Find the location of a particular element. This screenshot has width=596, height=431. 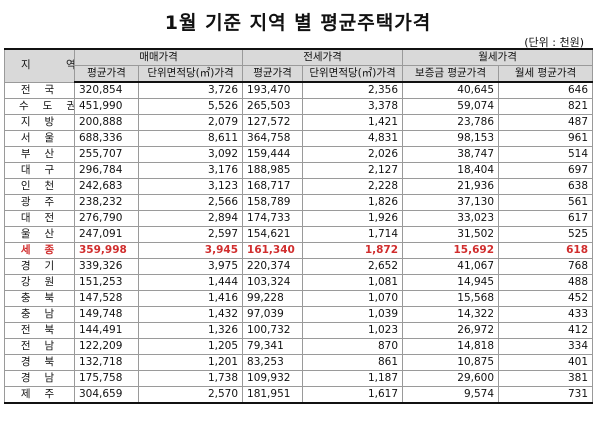

value-cell: 1,416 is located at coordinates (190, 298).